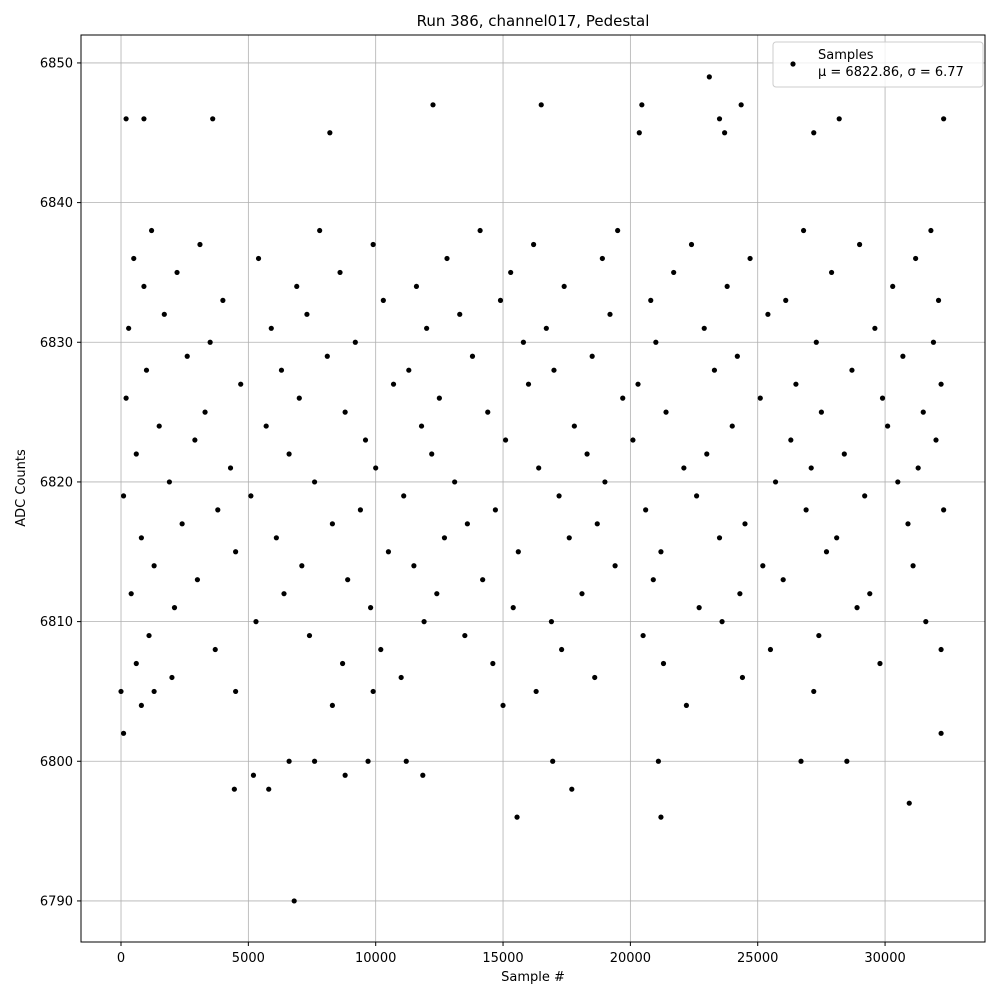 Image resolution: width=1000 pixels, height=1004 pixels. Describe the element at coordinates (56, 482) in the screenshot. I see `y-tick-label: 6820` at that location.